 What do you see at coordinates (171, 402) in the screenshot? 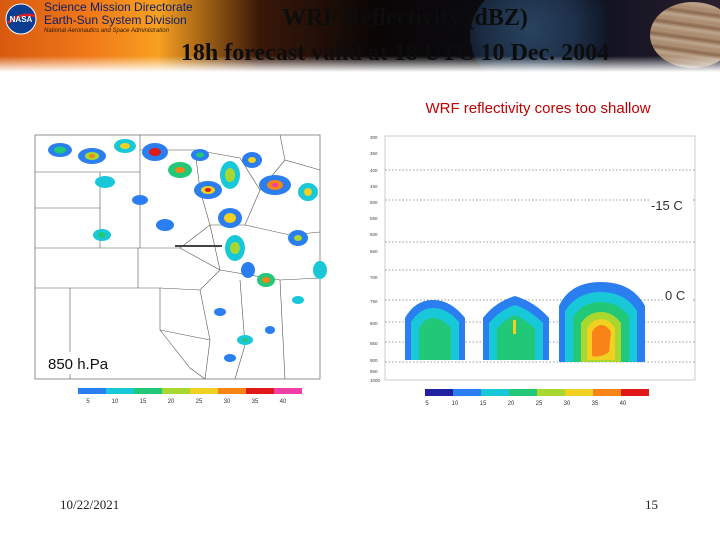
I see `map-colorbar-tick: 20` at bounding box center [171, 402].